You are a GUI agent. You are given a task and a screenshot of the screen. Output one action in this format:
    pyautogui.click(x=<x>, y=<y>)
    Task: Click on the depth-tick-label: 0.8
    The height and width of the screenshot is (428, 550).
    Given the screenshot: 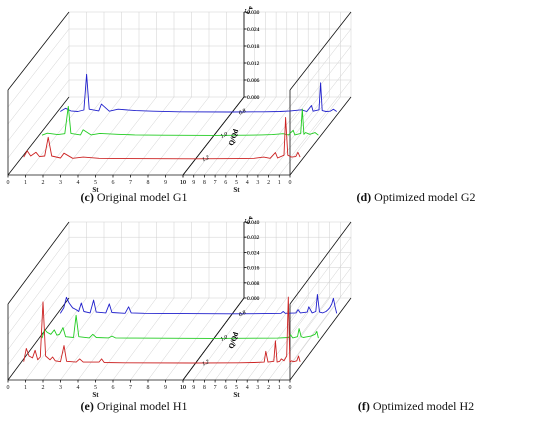 What is the action you would take?
    pyautogui.click(x=242, y=314)
    